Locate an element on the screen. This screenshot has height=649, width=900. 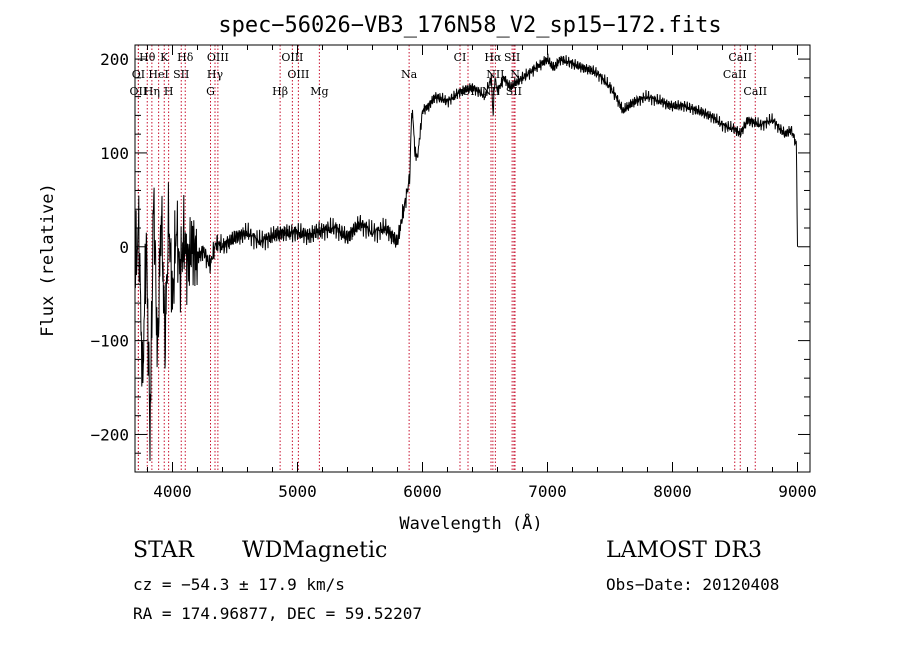
object-subclass: WDMagnetic is located at coordinates (315, 550).